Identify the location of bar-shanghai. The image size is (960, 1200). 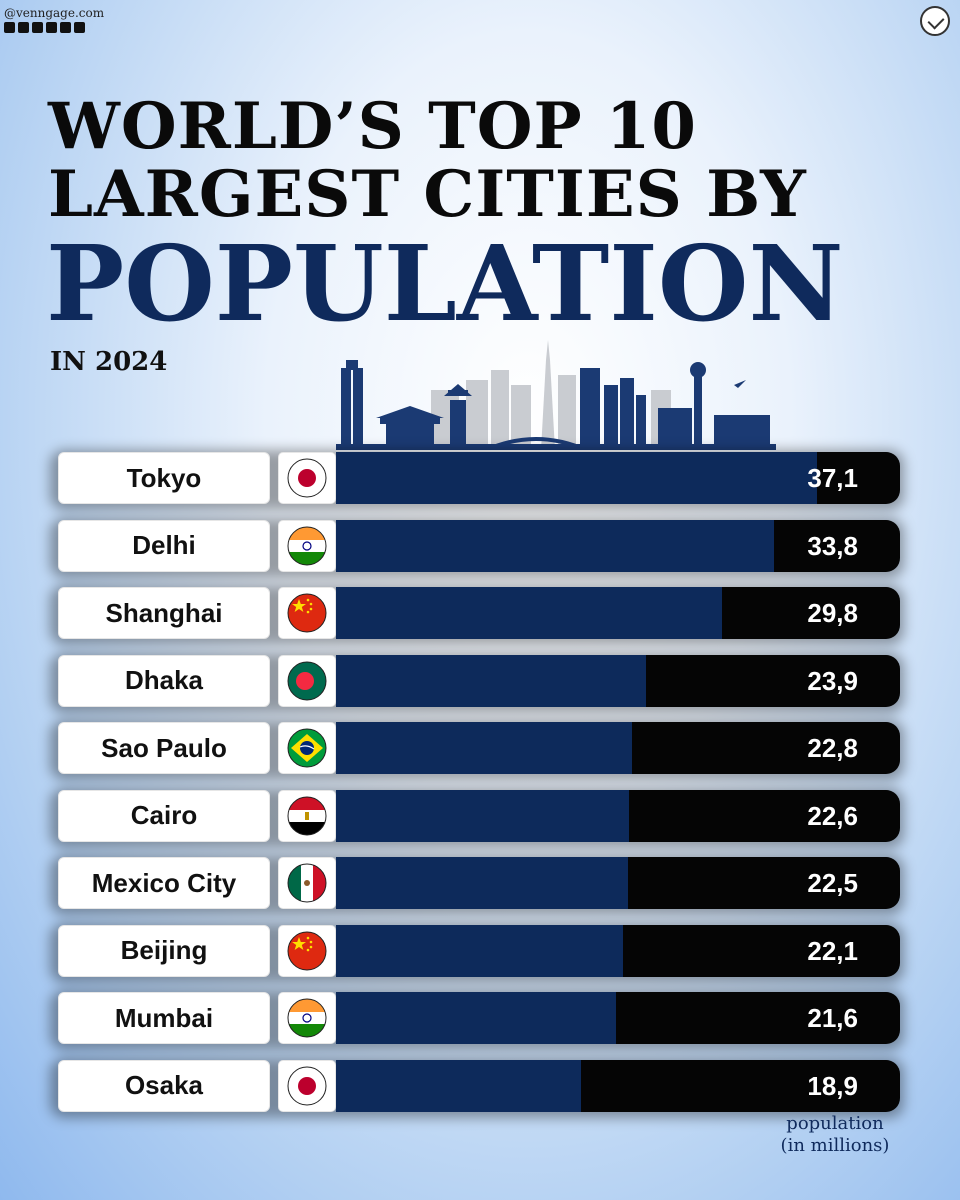
(529, 613).